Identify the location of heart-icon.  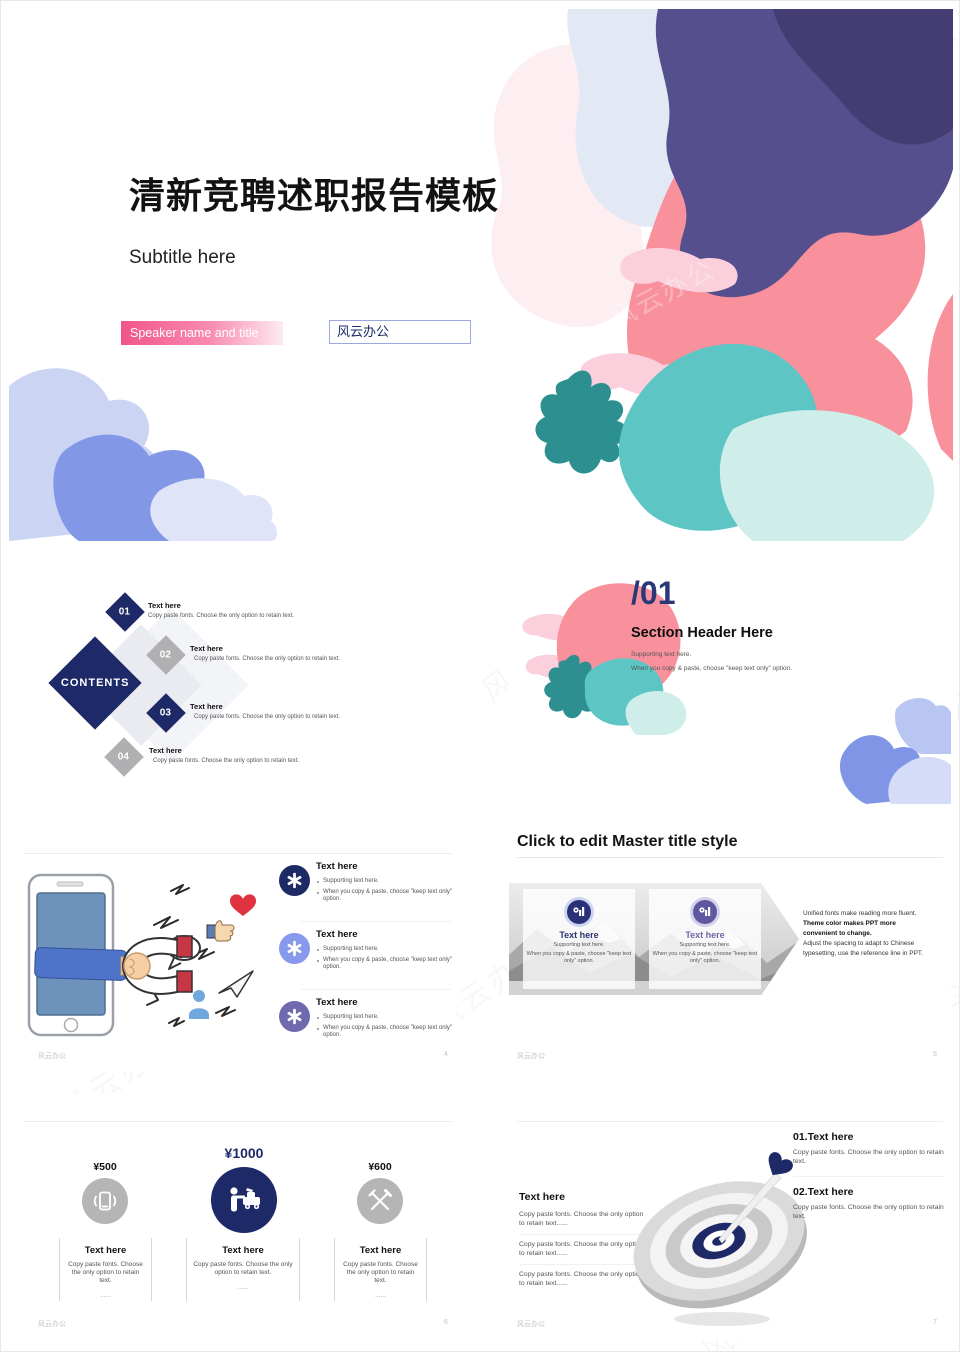
(243, 905).